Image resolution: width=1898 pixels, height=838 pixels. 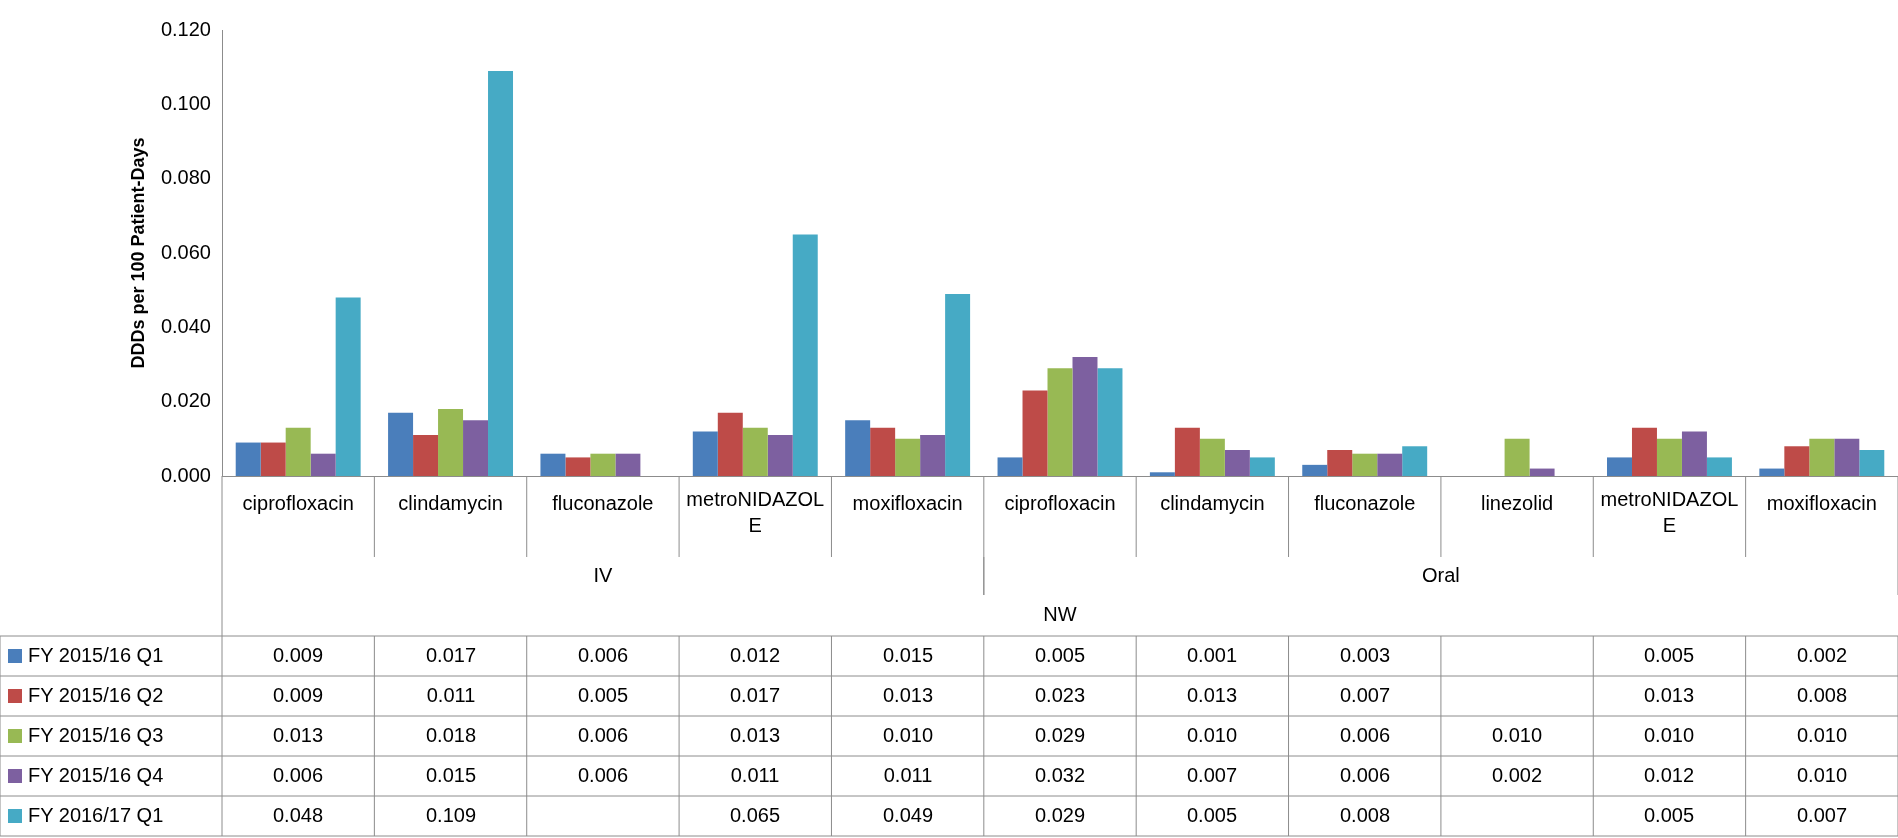 I want to click on text: NW, so click(x=1060, y=614).